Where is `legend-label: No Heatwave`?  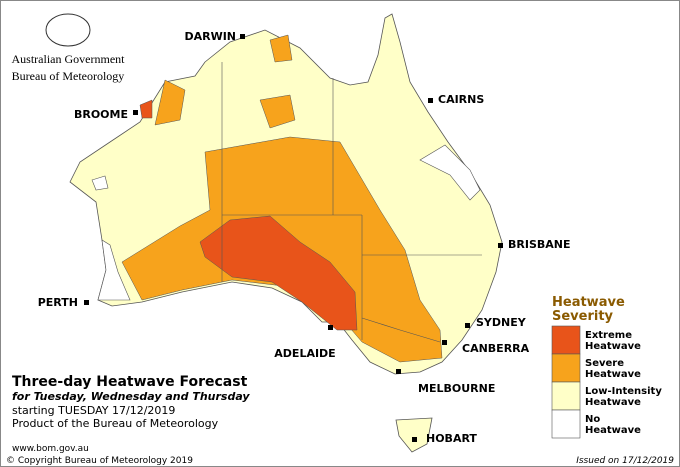 legend-label: No Heatwave is located at coordinates (613, 425).